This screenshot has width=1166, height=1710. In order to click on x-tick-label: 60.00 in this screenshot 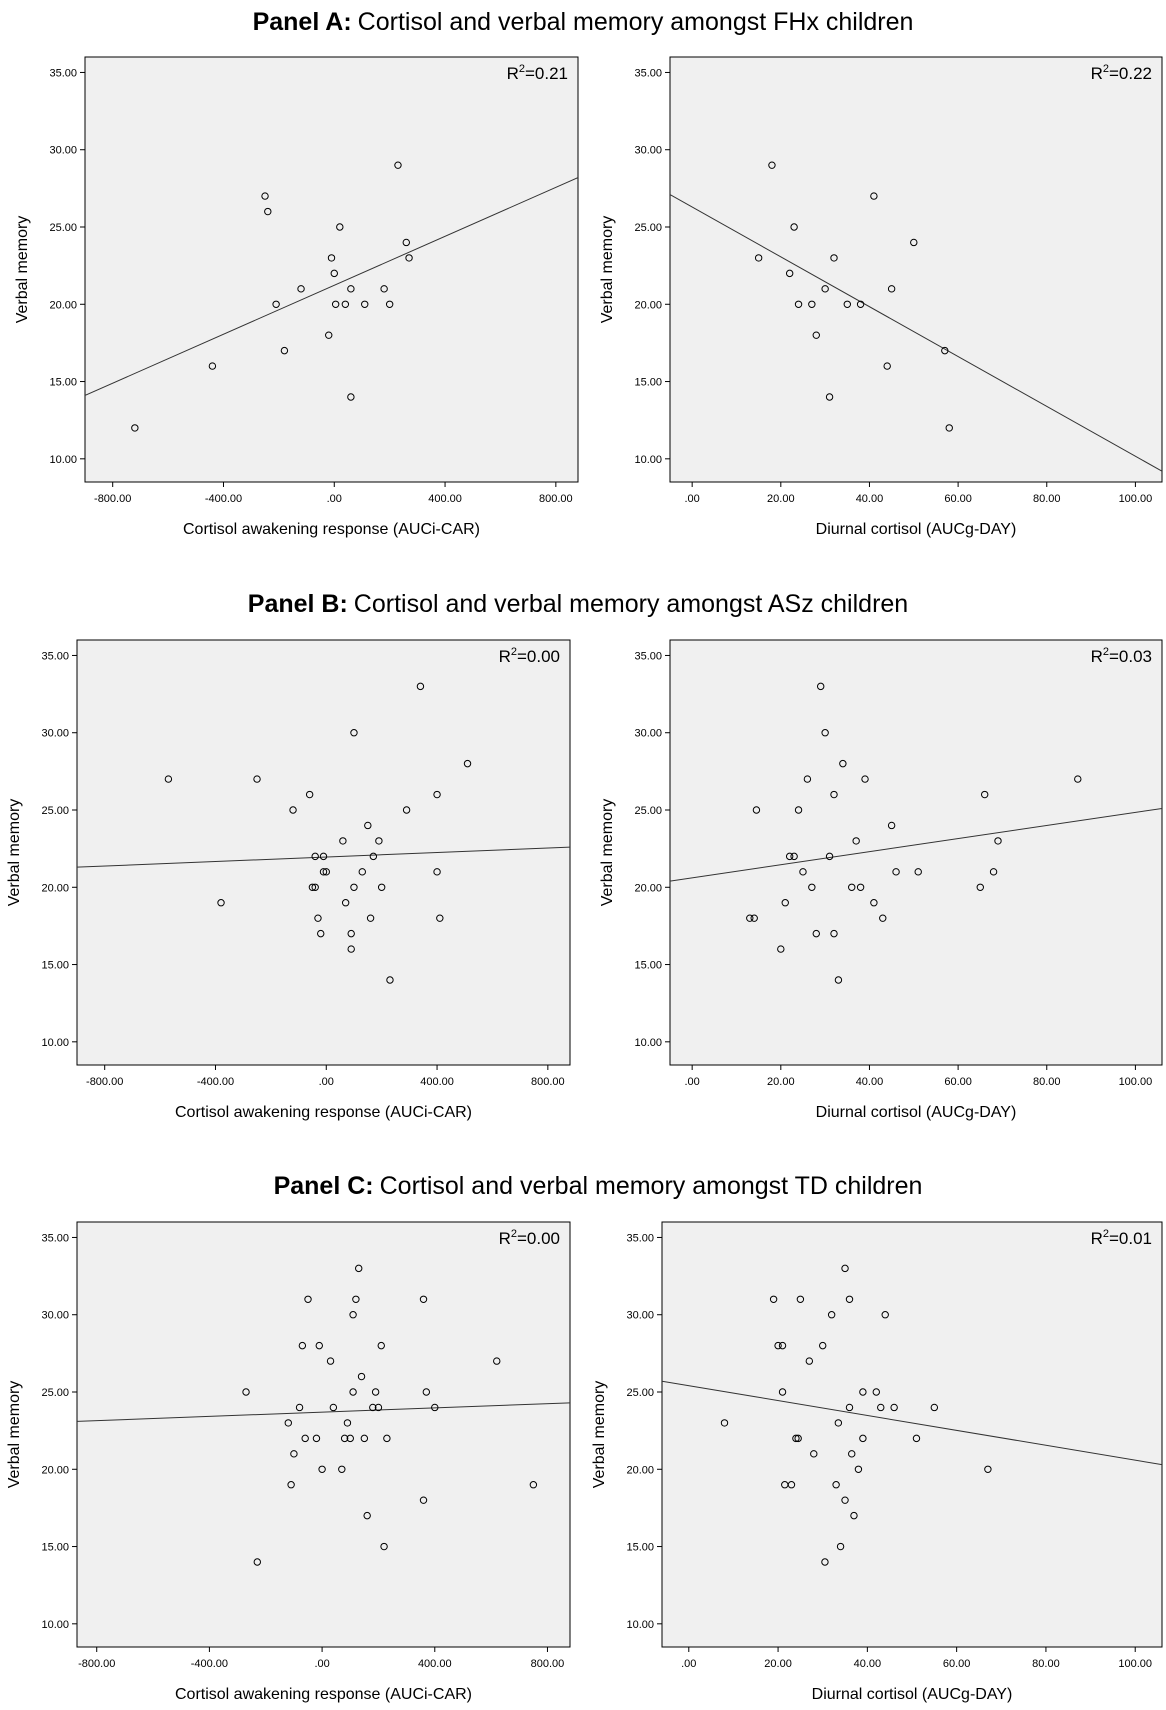, I will do `click(958, 1082)`.